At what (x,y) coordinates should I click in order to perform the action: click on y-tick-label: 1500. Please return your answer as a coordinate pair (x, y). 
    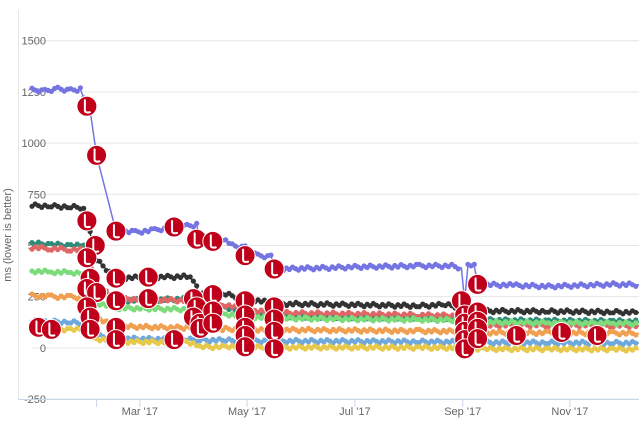
    Looking at the image, I should click on (34, 42).